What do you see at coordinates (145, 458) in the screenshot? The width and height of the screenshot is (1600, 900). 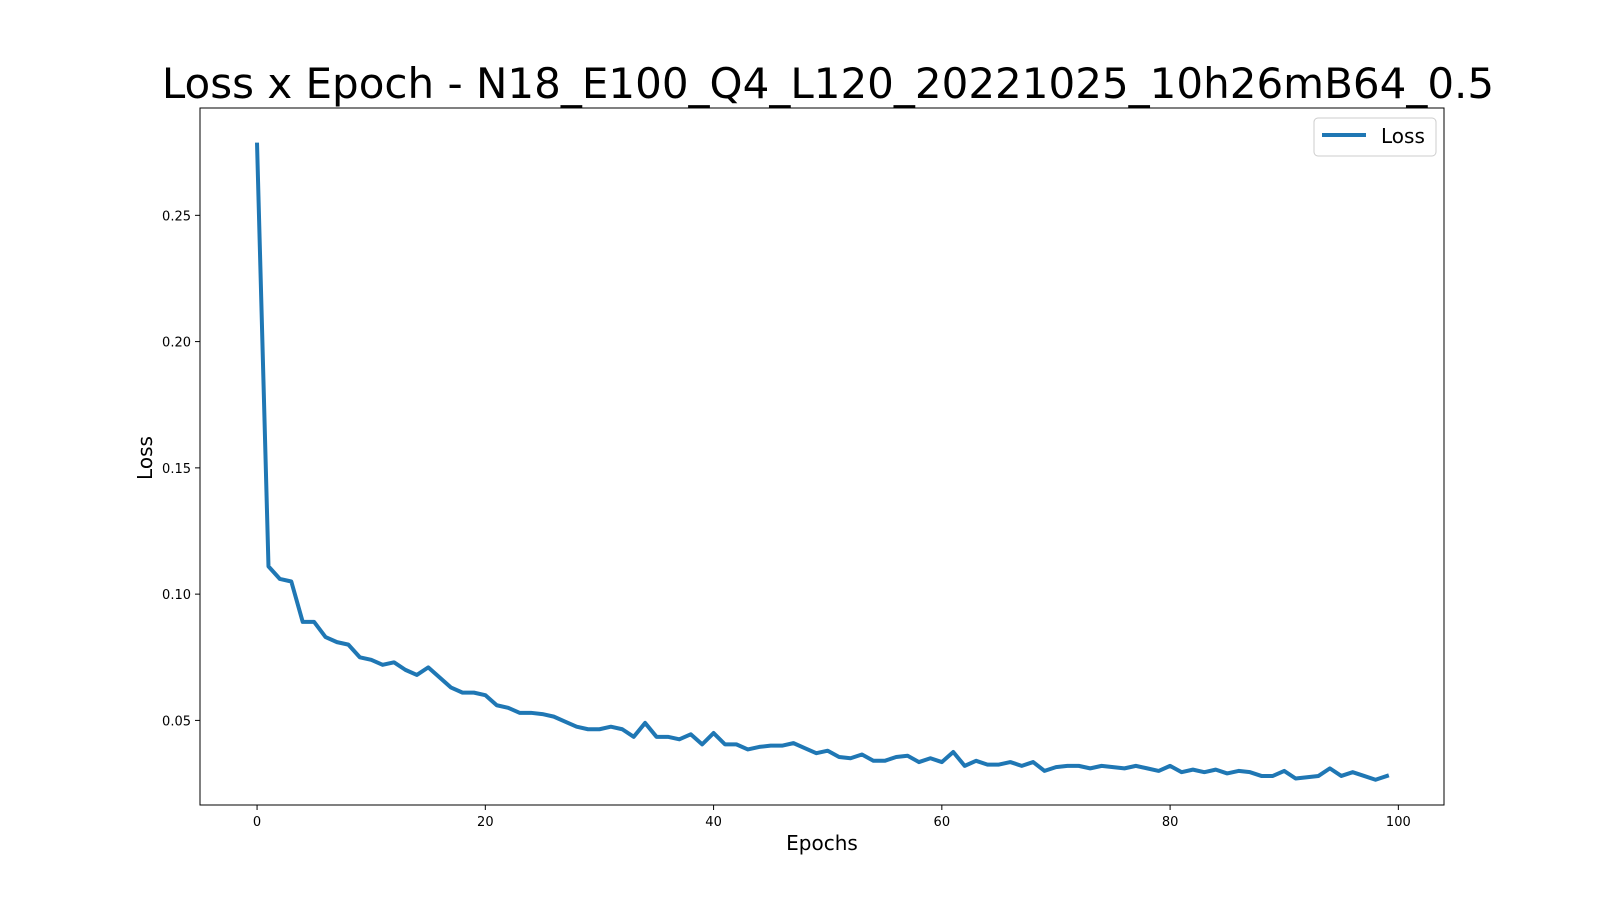 I see `y-axis-label: Loss` at bounding box center [145, 458].